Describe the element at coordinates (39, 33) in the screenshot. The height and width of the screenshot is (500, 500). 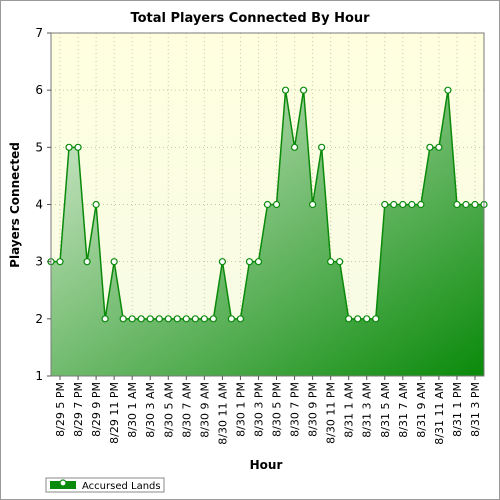
I see `y-tick-label: 7` at that location.